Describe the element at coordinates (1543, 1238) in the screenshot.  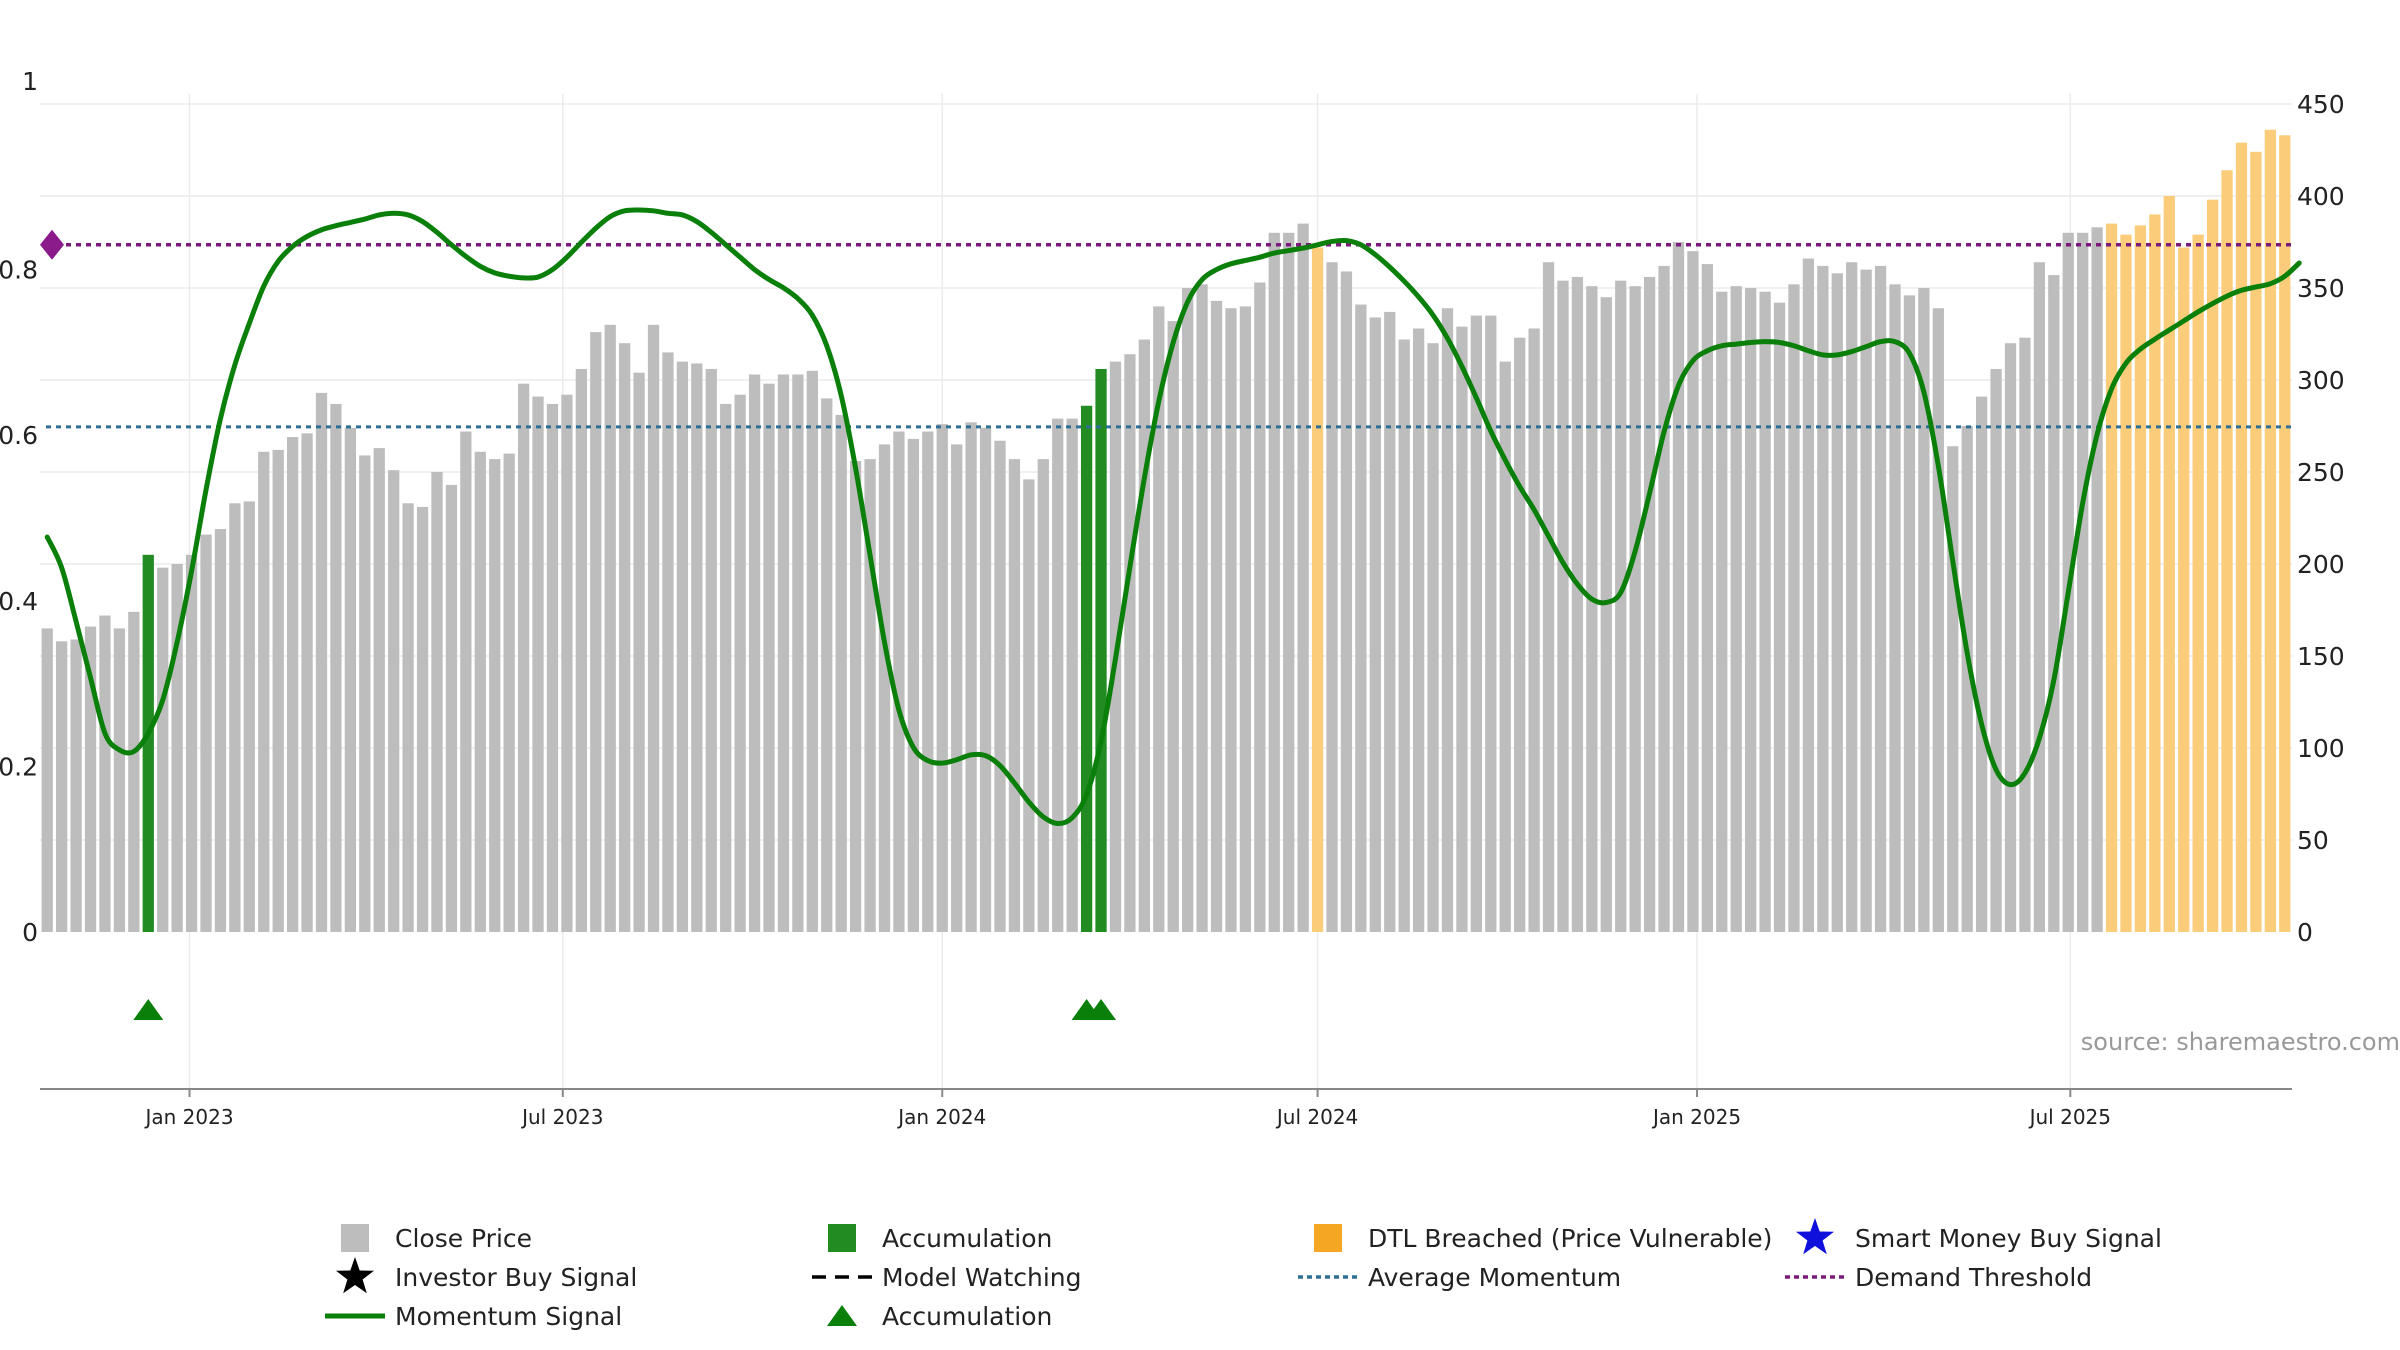
I see `legend-item: DTL Breached (Price Vulnerable)` at that location.